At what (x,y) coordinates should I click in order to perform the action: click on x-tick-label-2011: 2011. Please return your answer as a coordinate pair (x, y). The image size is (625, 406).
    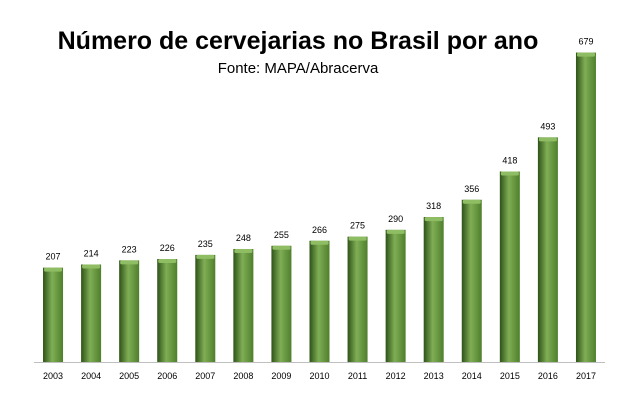
    Looking at the image, I should click on (357, 376).